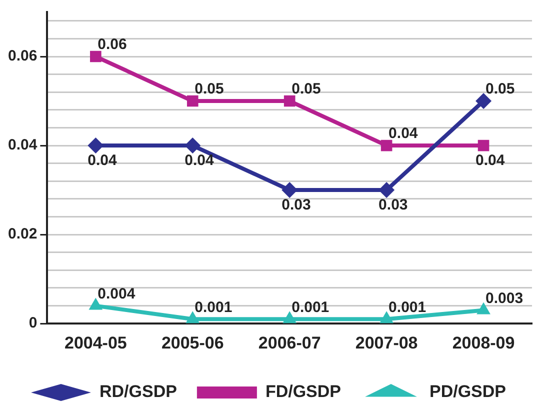 The image size is (552, 411). I want to click on y-tick-label: 0.06, so click(23, 56).